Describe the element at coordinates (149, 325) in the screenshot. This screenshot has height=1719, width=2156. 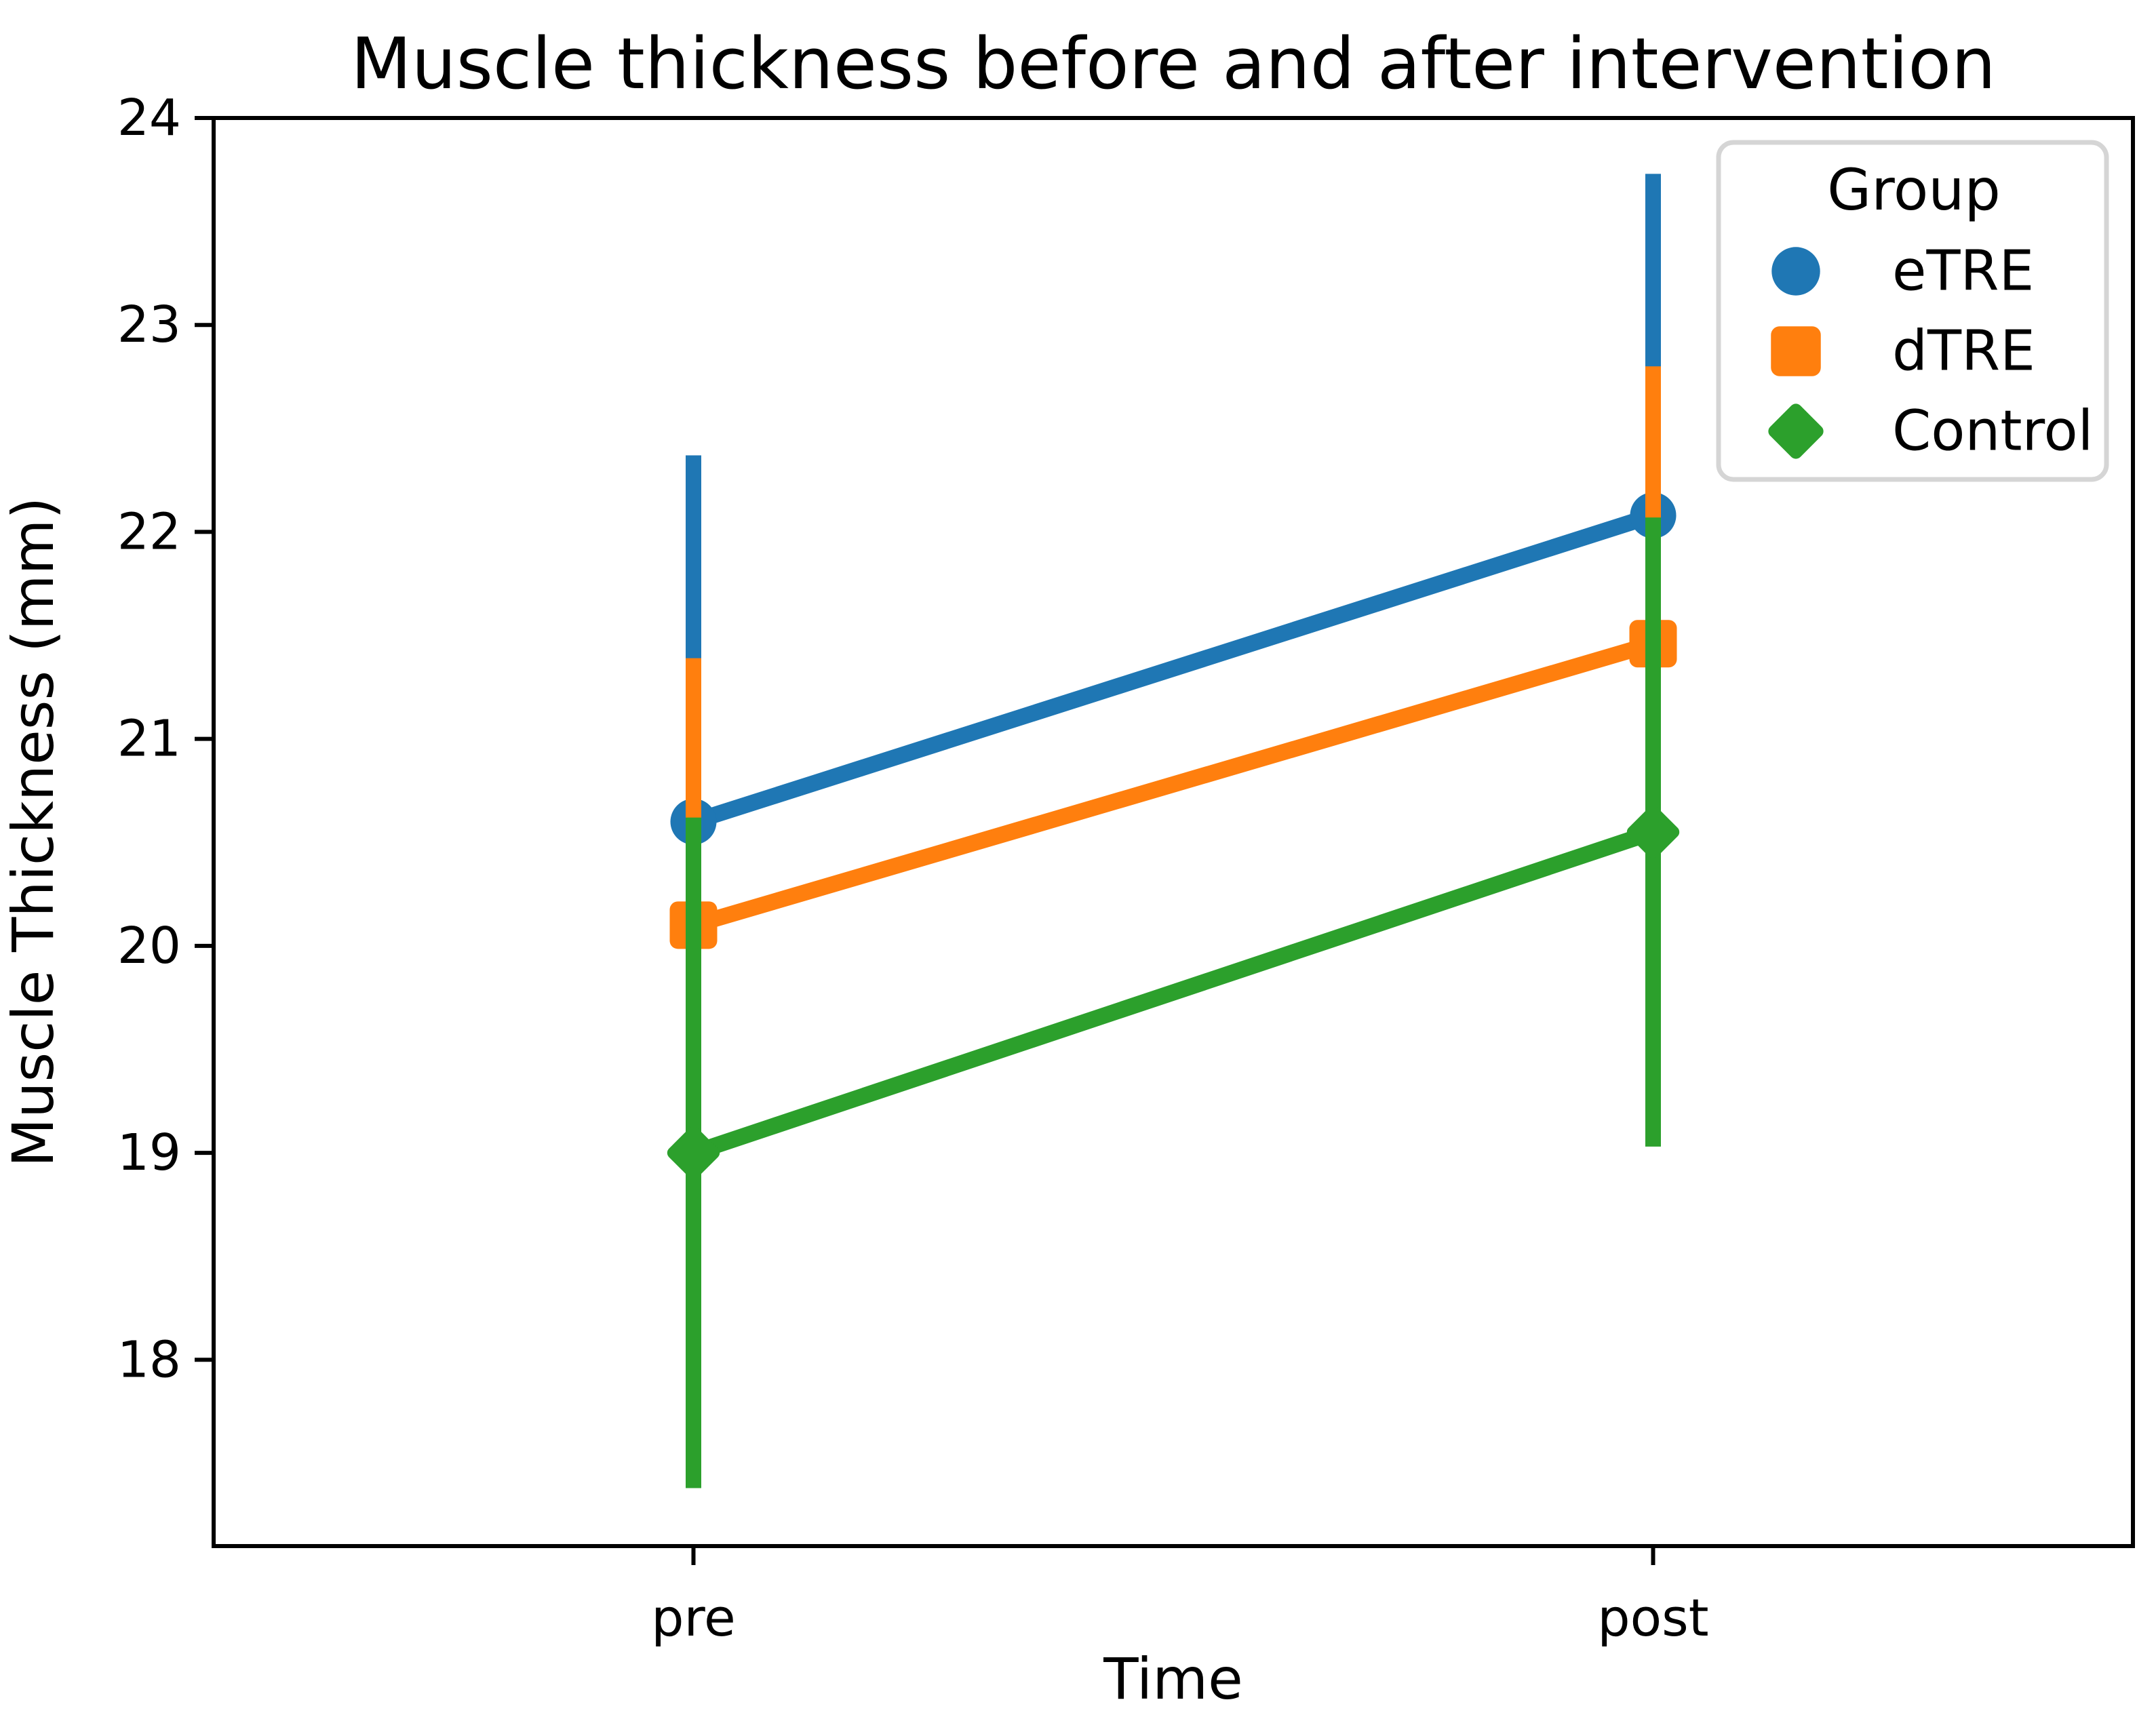
I see `y-tick-label-23: 23` at that location.